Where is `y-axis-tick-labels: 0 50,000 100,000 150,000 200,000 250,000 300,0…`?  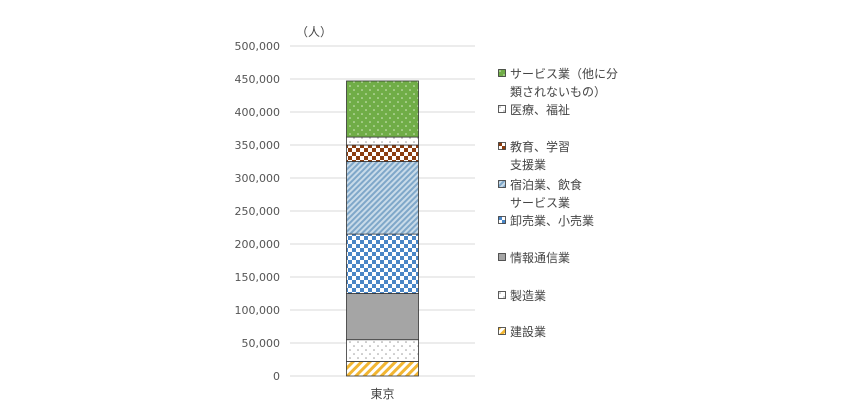
y-axis-tick-labels: 0 50,000 100,000 150,000 200,000 250,000 300,0… is located at coordinates (258, 211).